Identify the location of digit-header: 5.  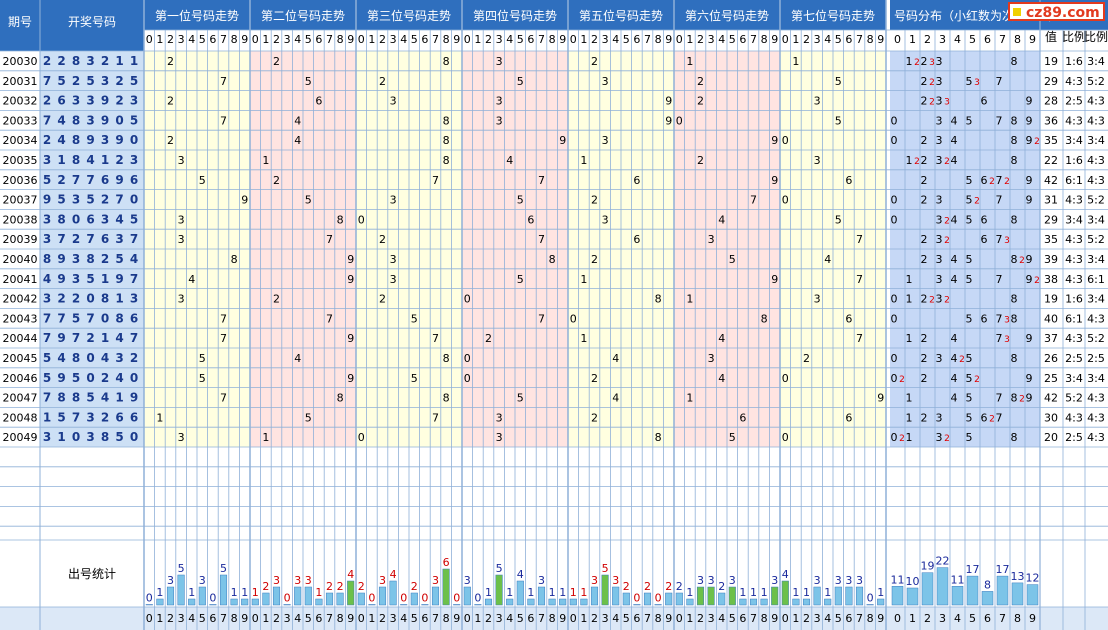
(414, 39).